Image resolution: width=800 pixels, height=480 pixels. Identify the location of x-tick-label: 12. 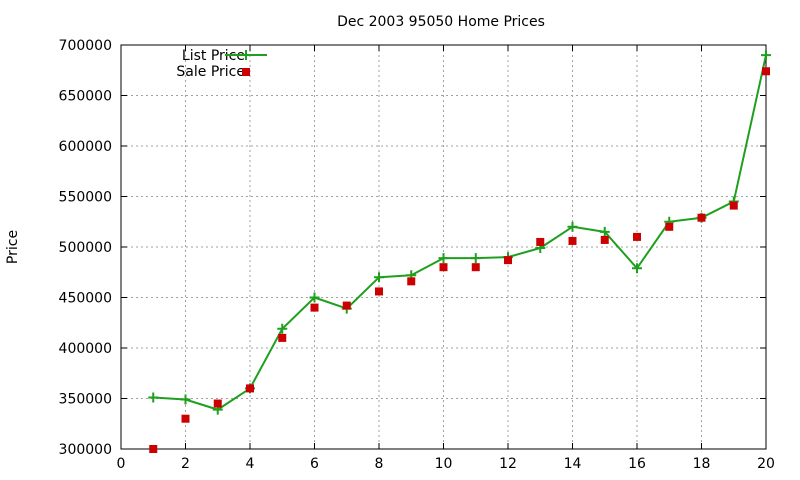
(508, 464).